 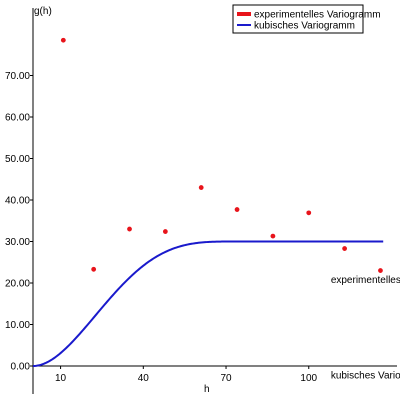 I want to click on y-axis-title: g(h), so click(x=43, y=11).